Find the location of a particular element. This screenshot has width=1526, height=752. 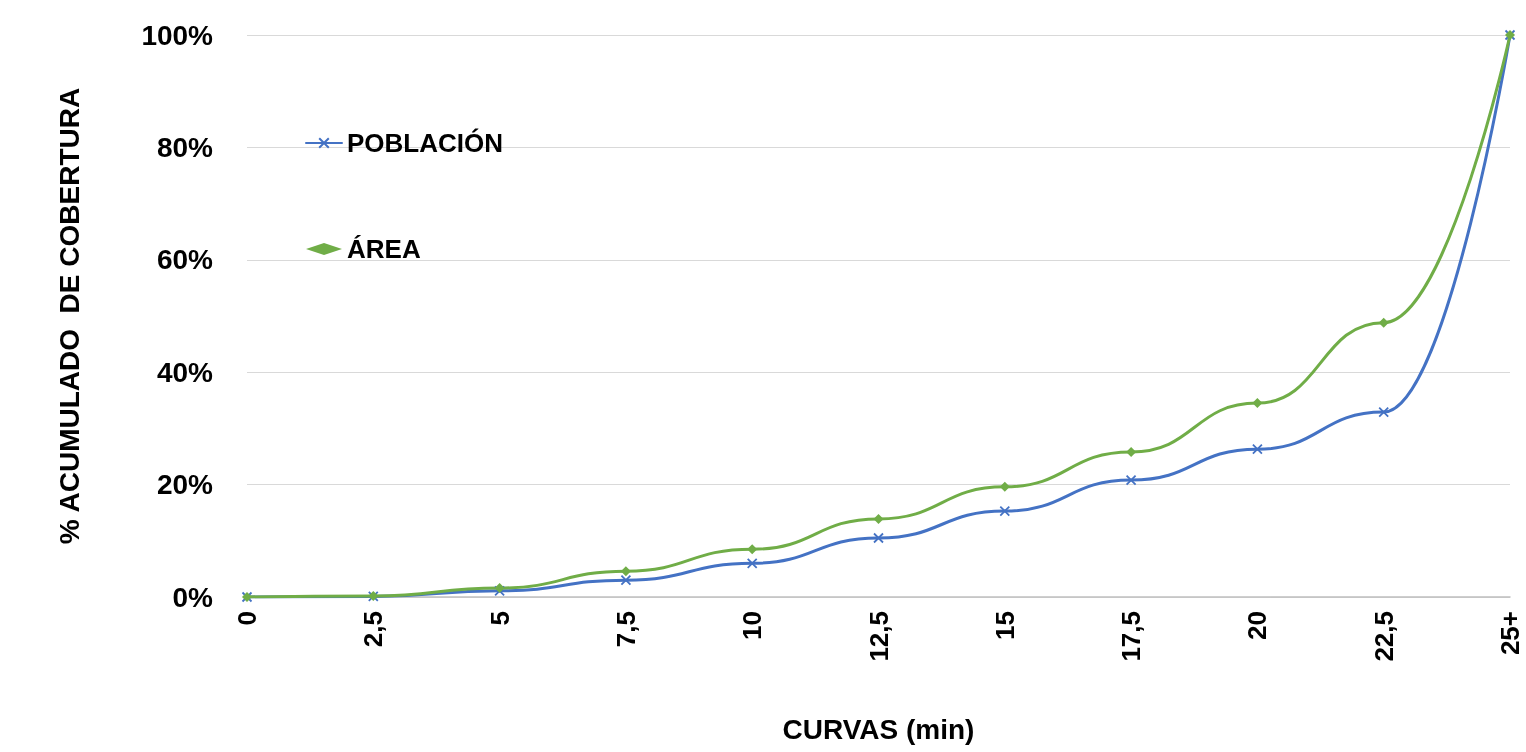

x-tick-label: 20 is located at coordinates (1257, 625).